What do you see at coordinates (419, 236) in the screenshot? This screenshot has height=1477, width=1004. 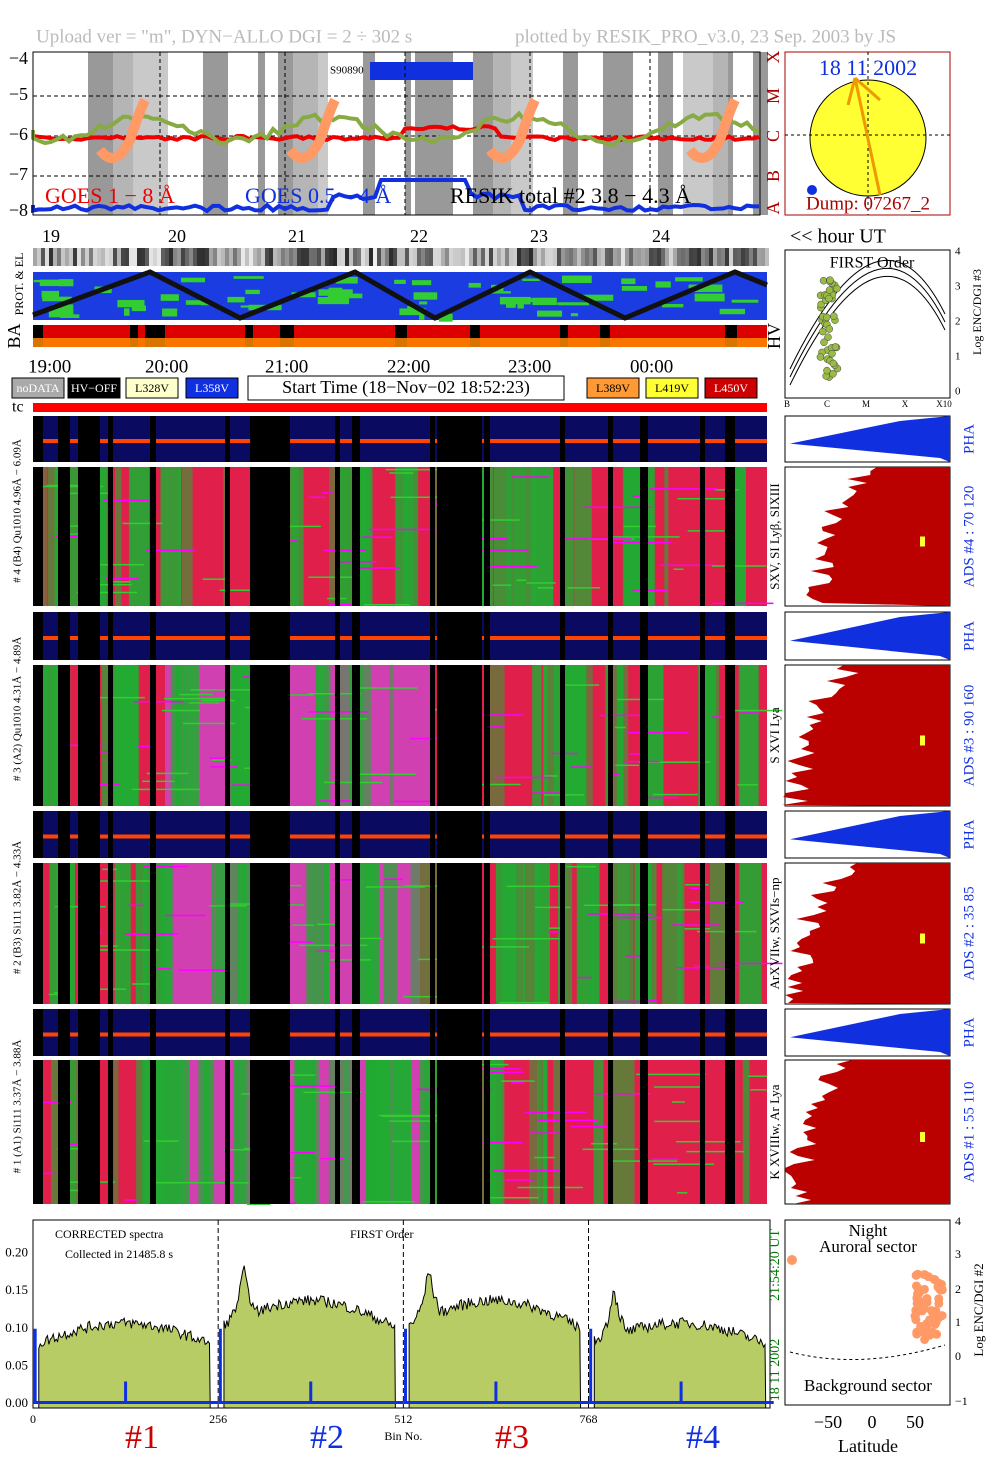 I see `label: 22` at bounding box center [419, 236].